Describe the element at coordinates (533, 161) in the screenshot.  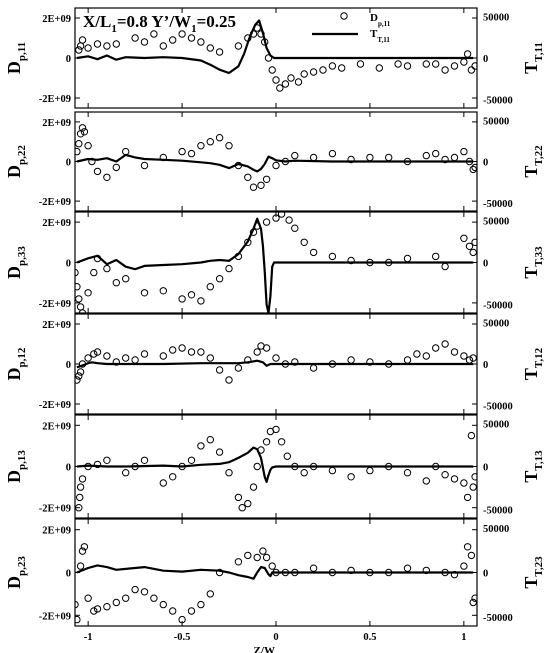
I see `right-axis-label-group: TT,22` at that location.